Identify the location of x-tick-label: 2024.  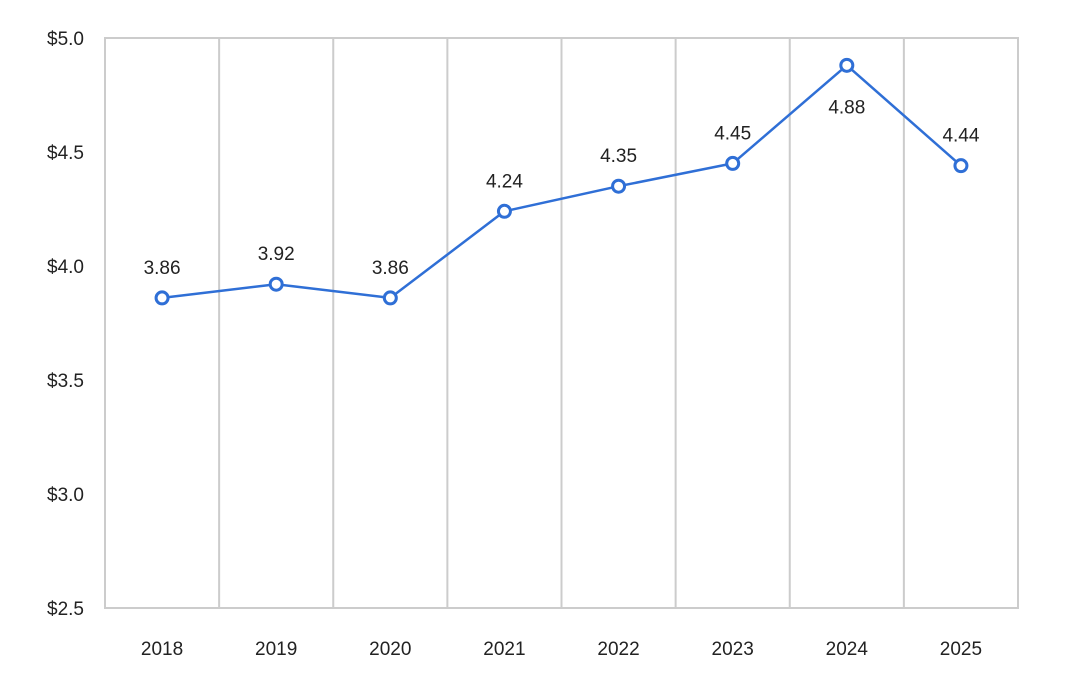
(847, 649).